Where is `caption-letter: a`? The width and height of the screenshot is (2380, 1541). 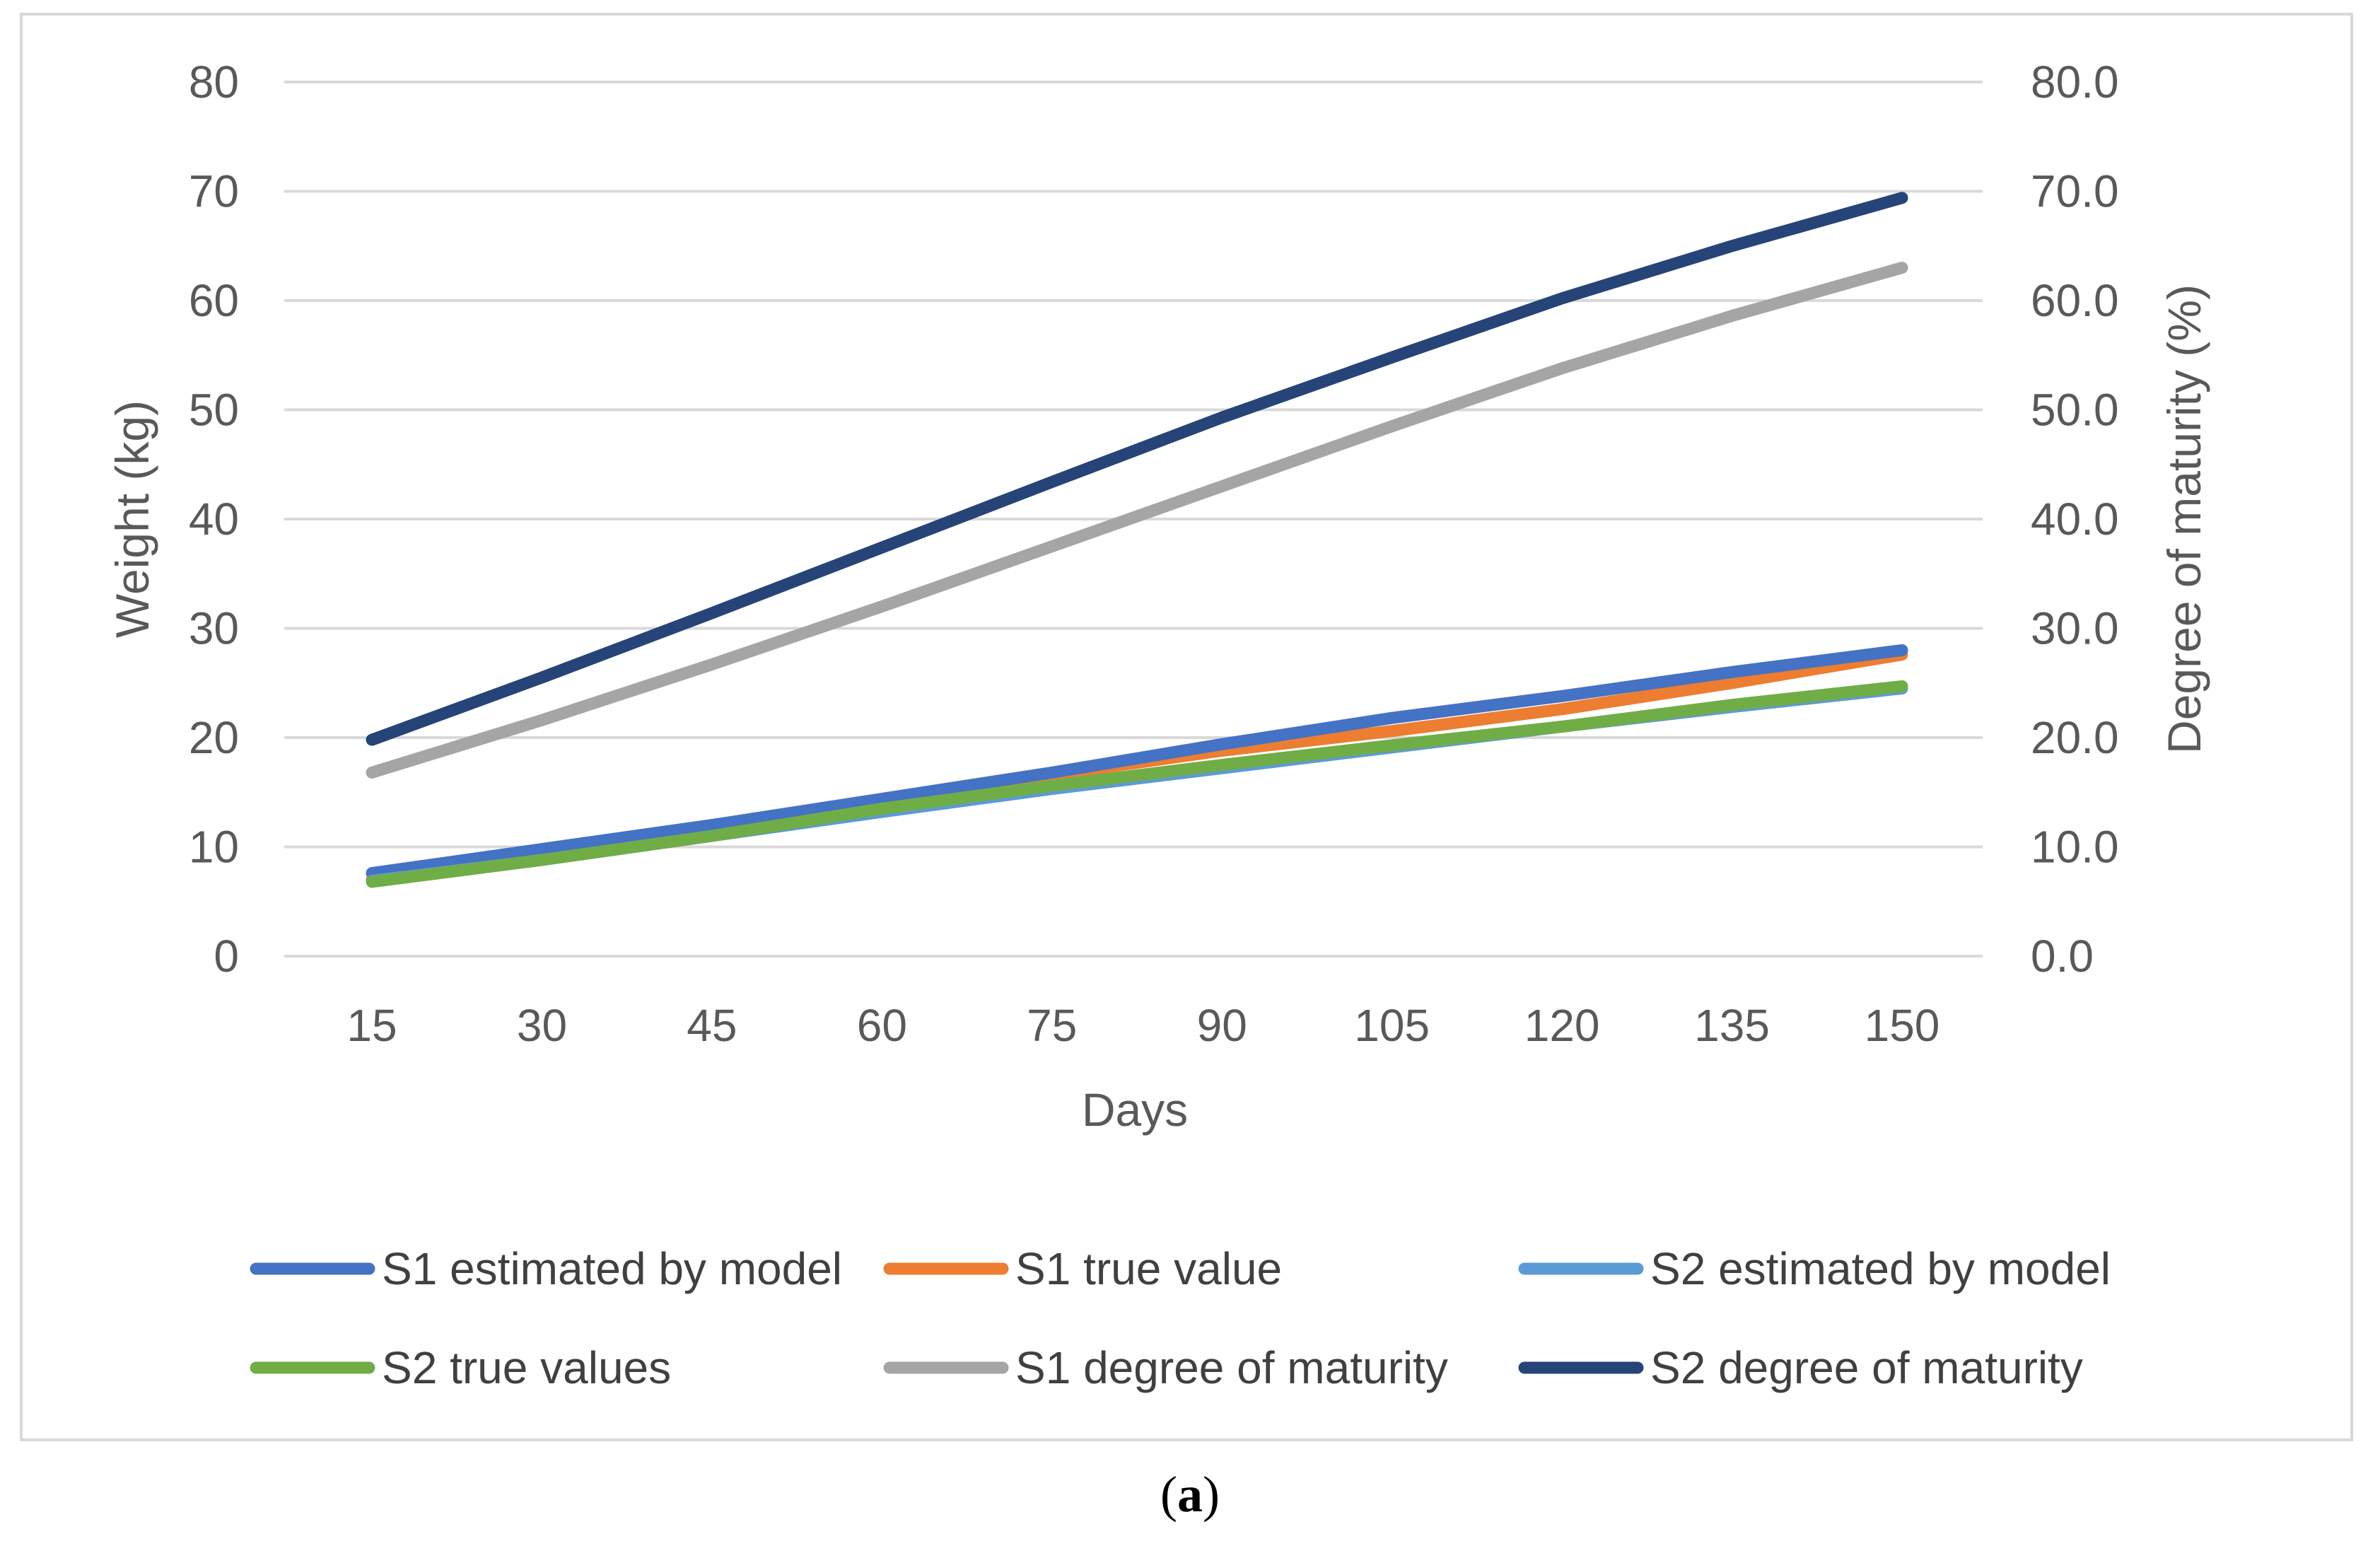
caption-letter: a is located at coordinates (1190, 1494).